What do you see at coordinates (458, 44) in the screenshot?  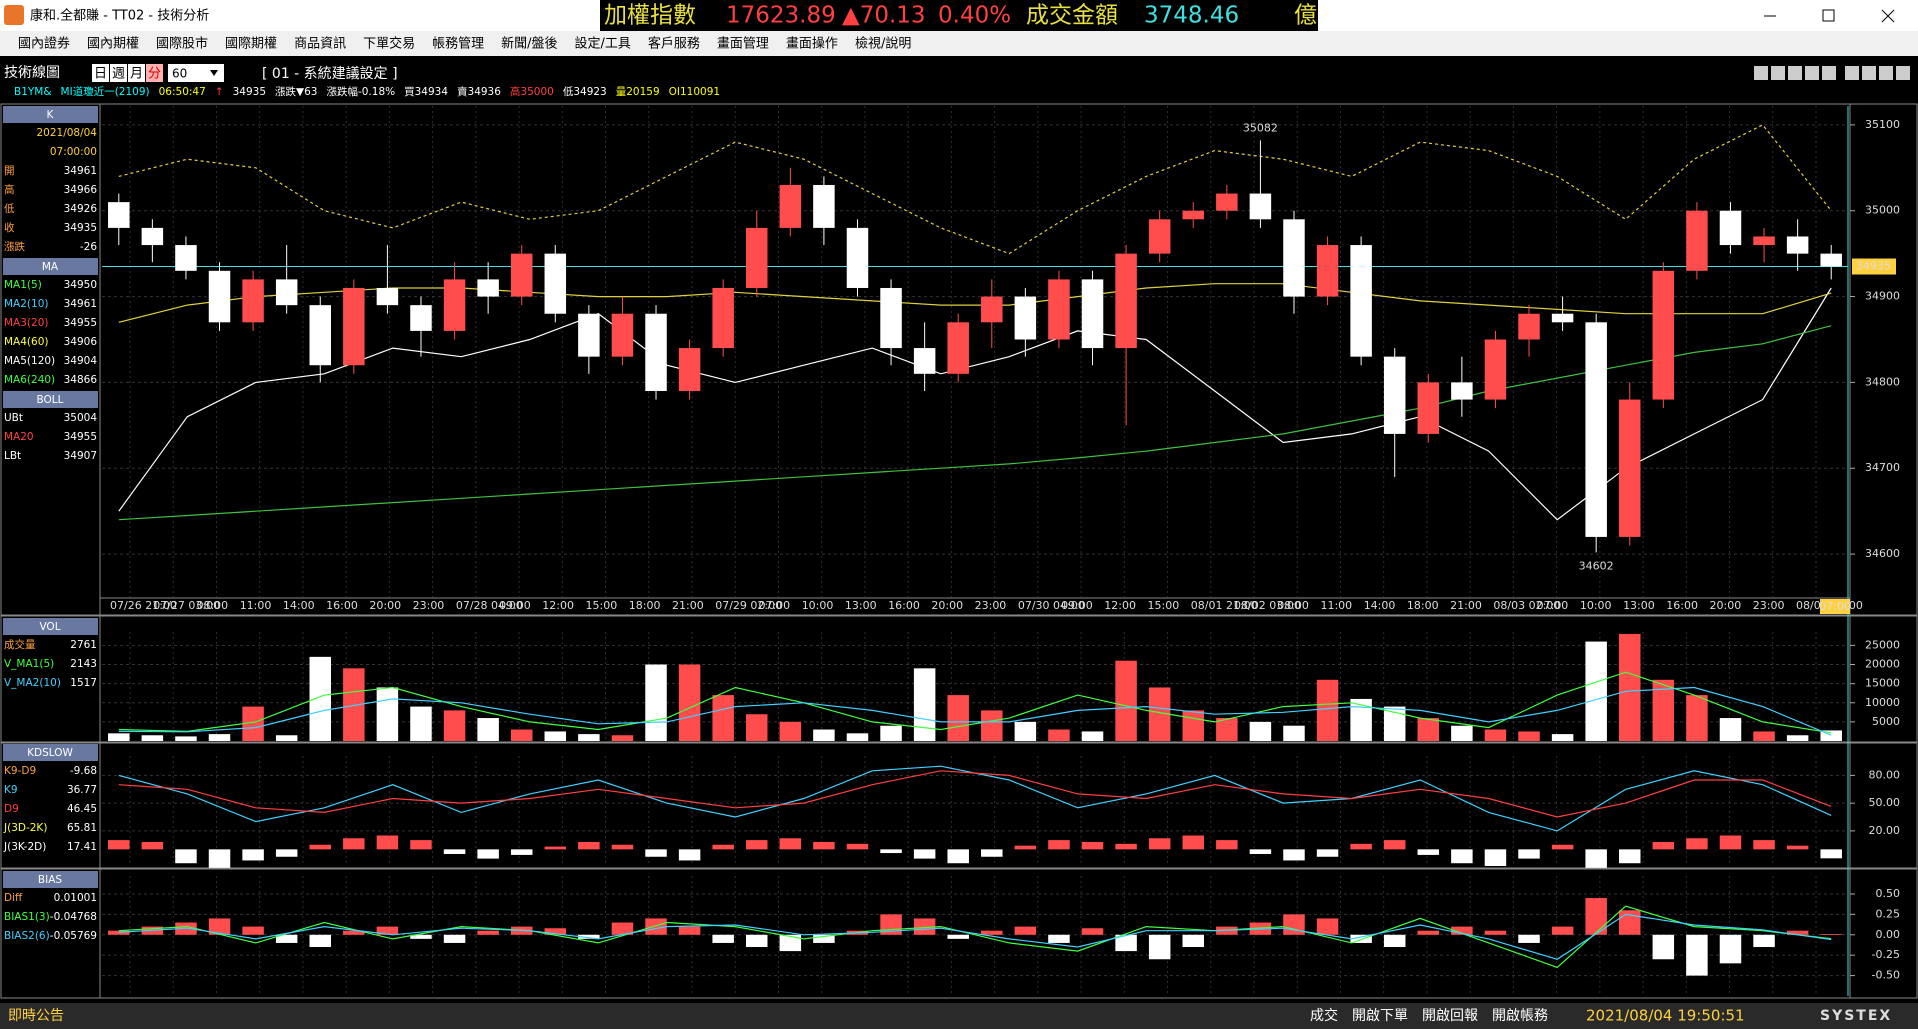 I see `menu-item: 帳務管理` at bounding box center [458, 44].